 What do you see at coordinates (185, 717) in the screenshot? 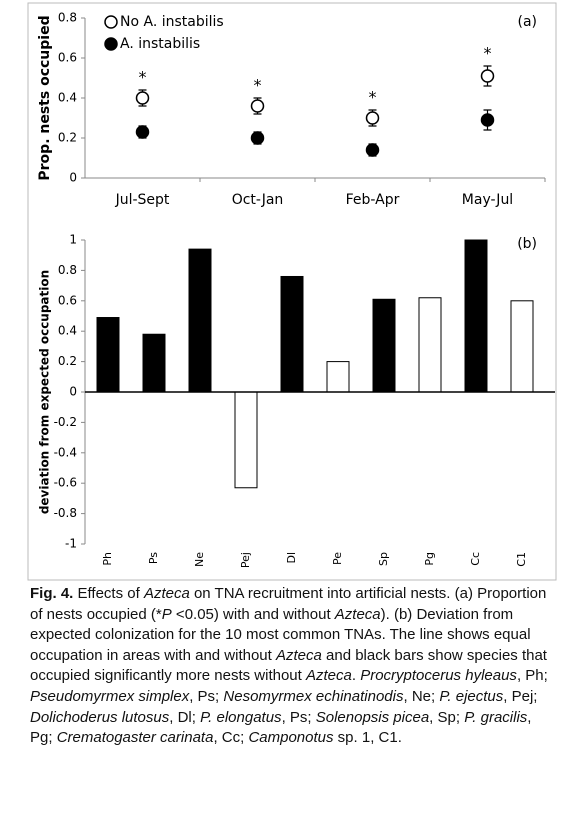
I see `caption-run: , Dl;` at bounding box center [185, 717].